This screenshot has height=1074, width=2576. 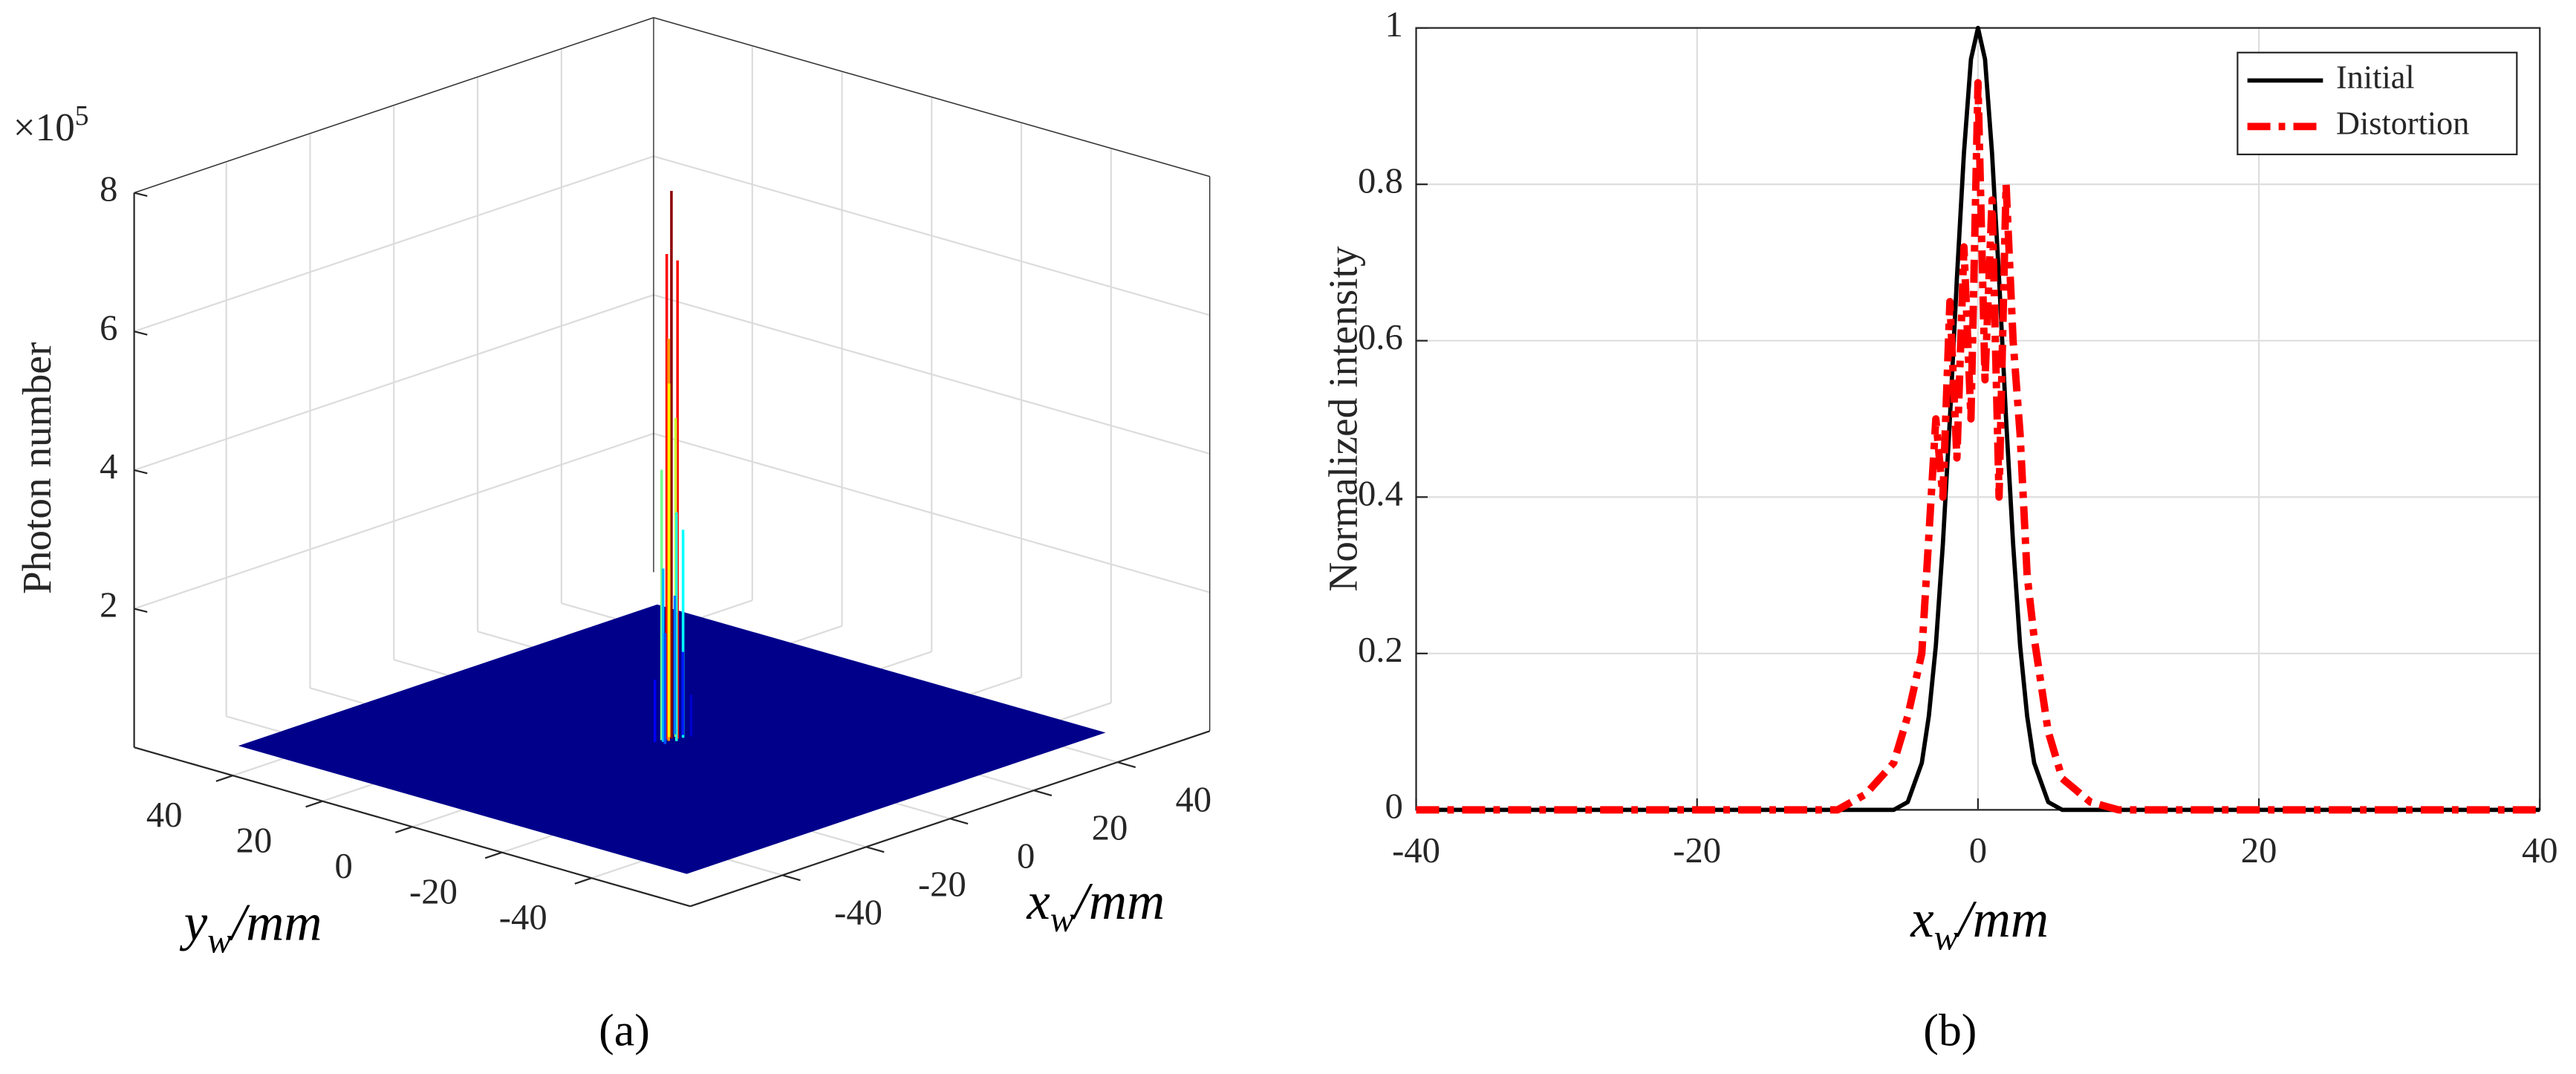 I want to click on y-tick-label: 0.8, so click(x=1381, y=180).